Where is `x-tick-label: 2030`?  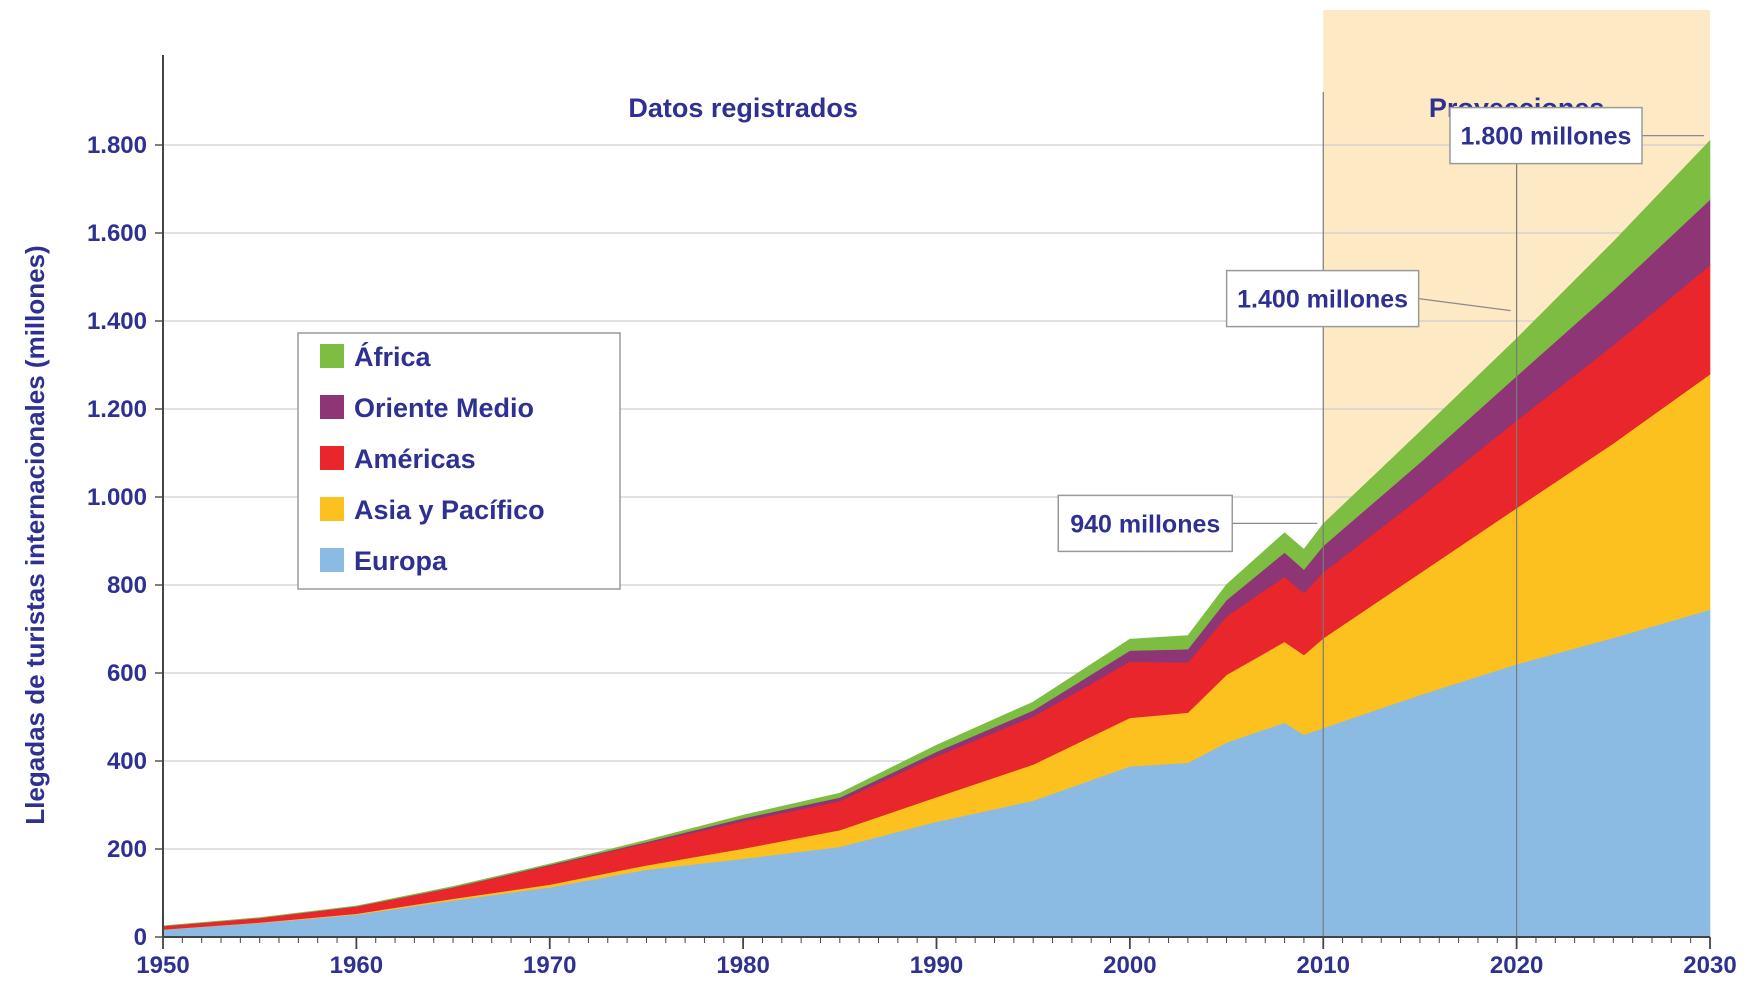 x-tick-label: 2030 is located at coordinates (1709, 965).